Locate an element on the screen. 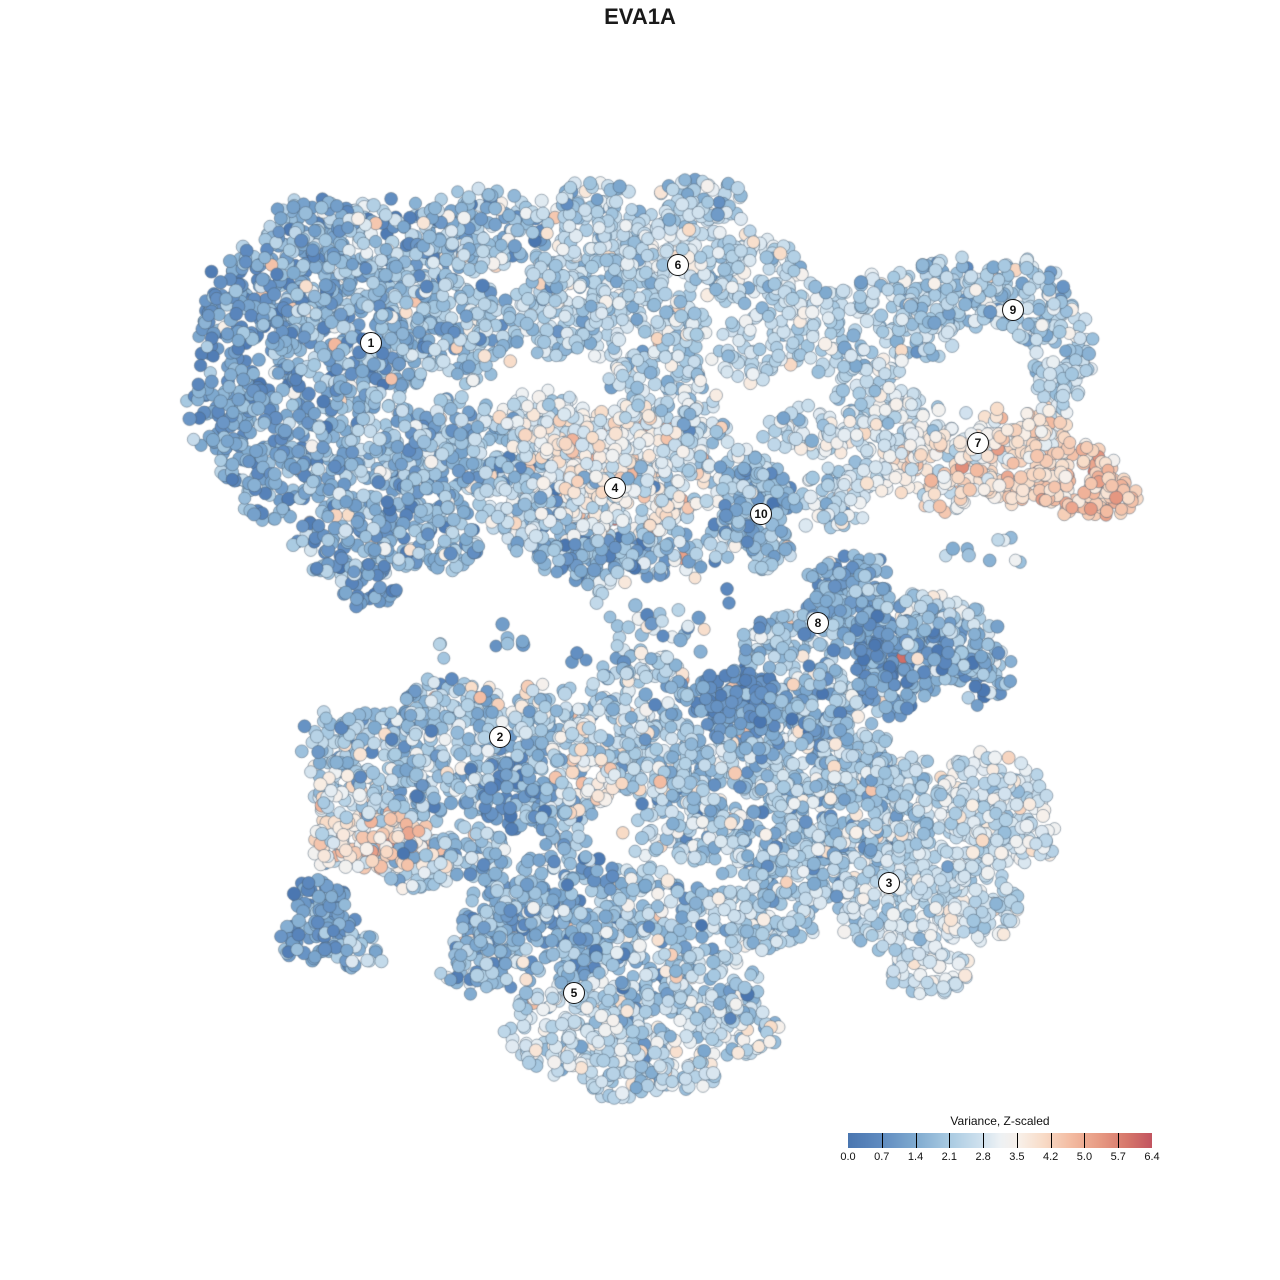  colorbar-tick-label: 6.4 is located at coordinates (1152, 1157).